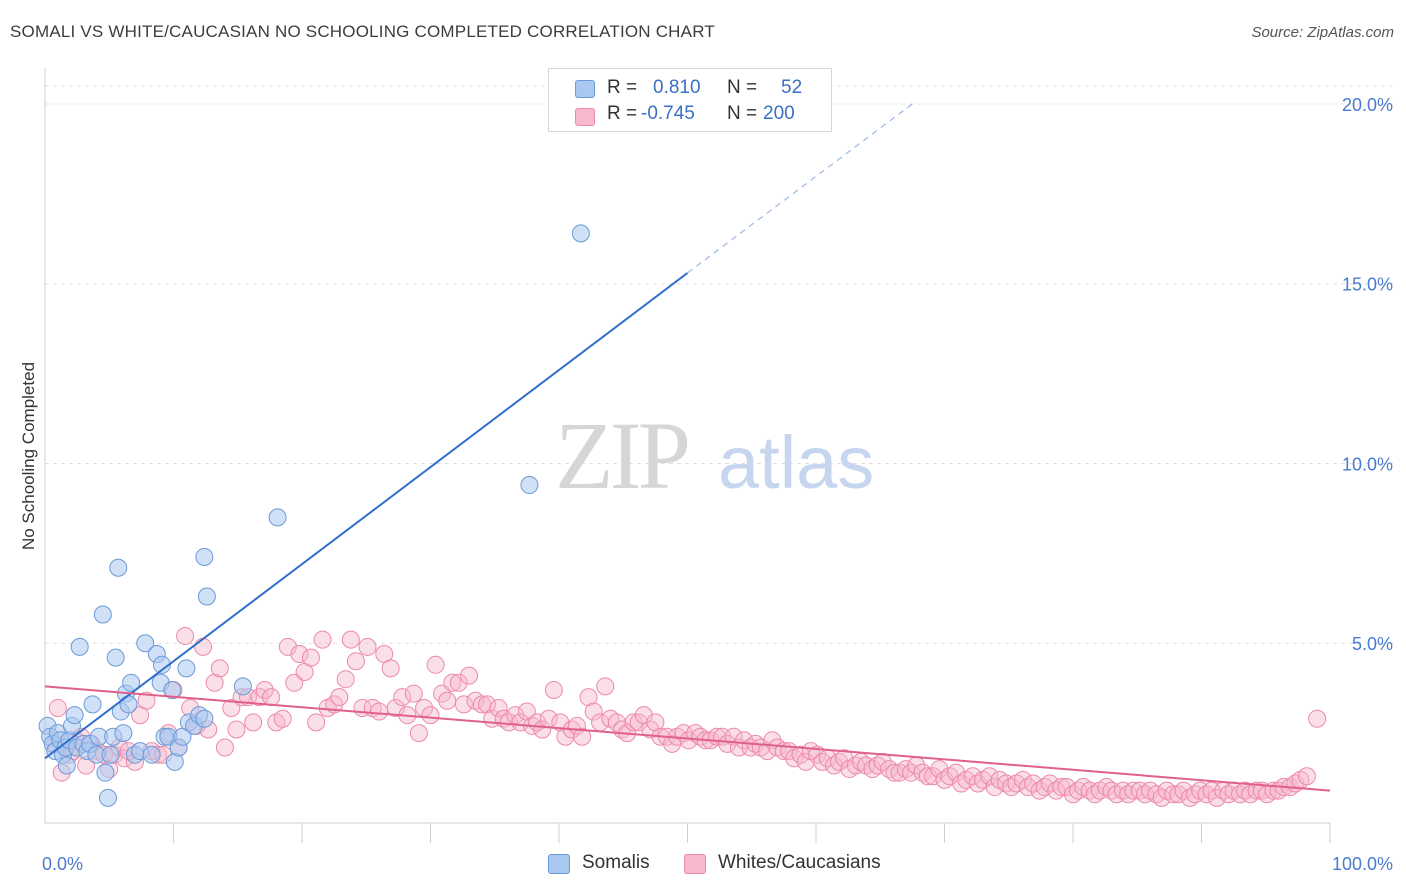 This screenshot has height=892, width=1406. Describe the element at coordinates (1367, 105) in the screenshot. I see `y-tick-label: 20.0%` at that location.